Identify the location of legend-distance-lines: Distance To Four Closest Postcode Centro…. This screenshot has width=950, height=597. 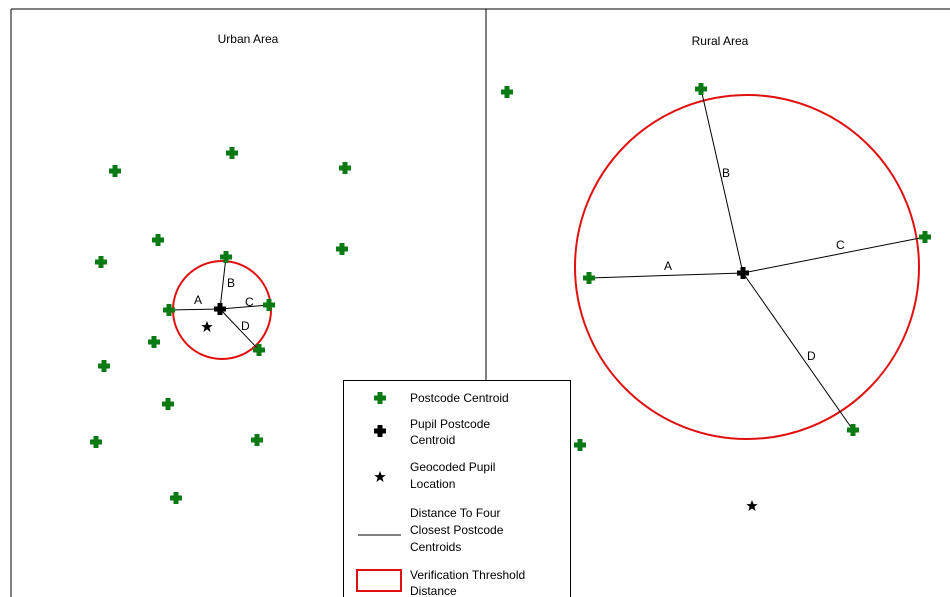
(458, 530).